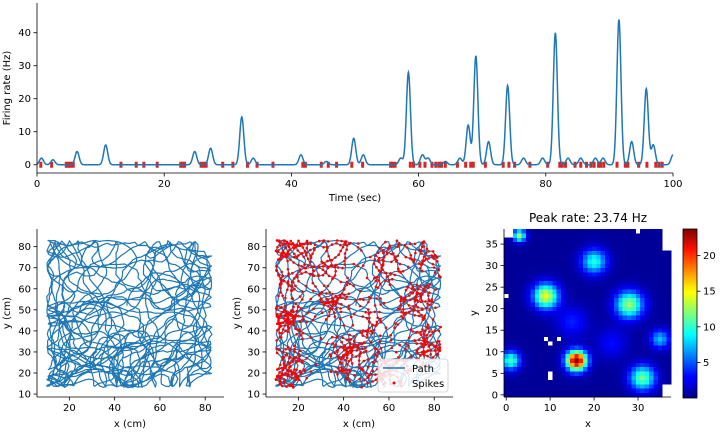  Describe the element at coordinates (130, 424) in the screenshot. I see `x-axis-label: x (cm)` at that location.